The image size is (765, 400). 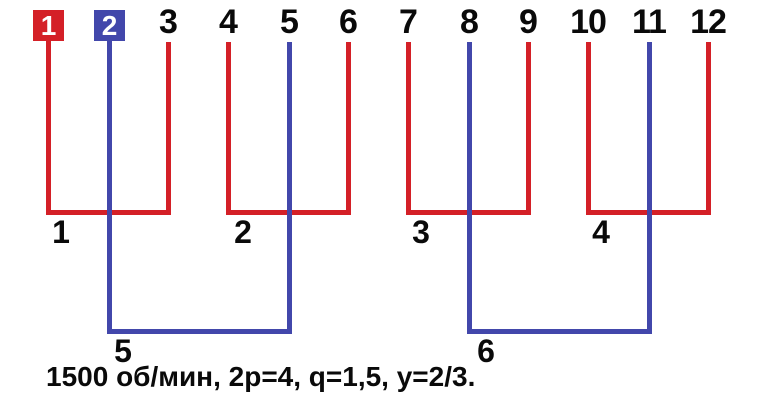 I want to click on terminal-label-6: 6, so click(x=348, y=22).